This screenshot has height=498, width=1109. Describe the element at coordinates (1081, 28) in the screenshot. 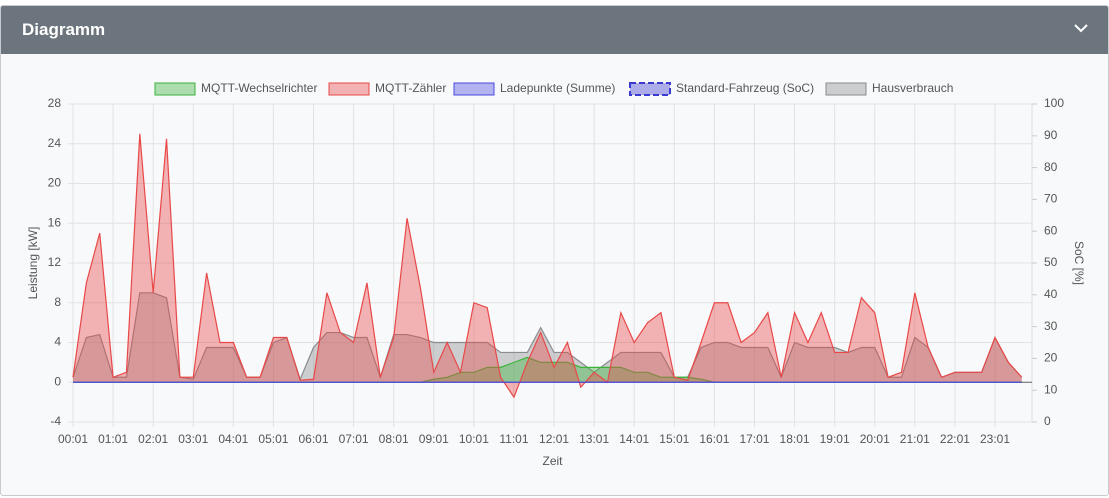

I see `collapse-icon` at that location.